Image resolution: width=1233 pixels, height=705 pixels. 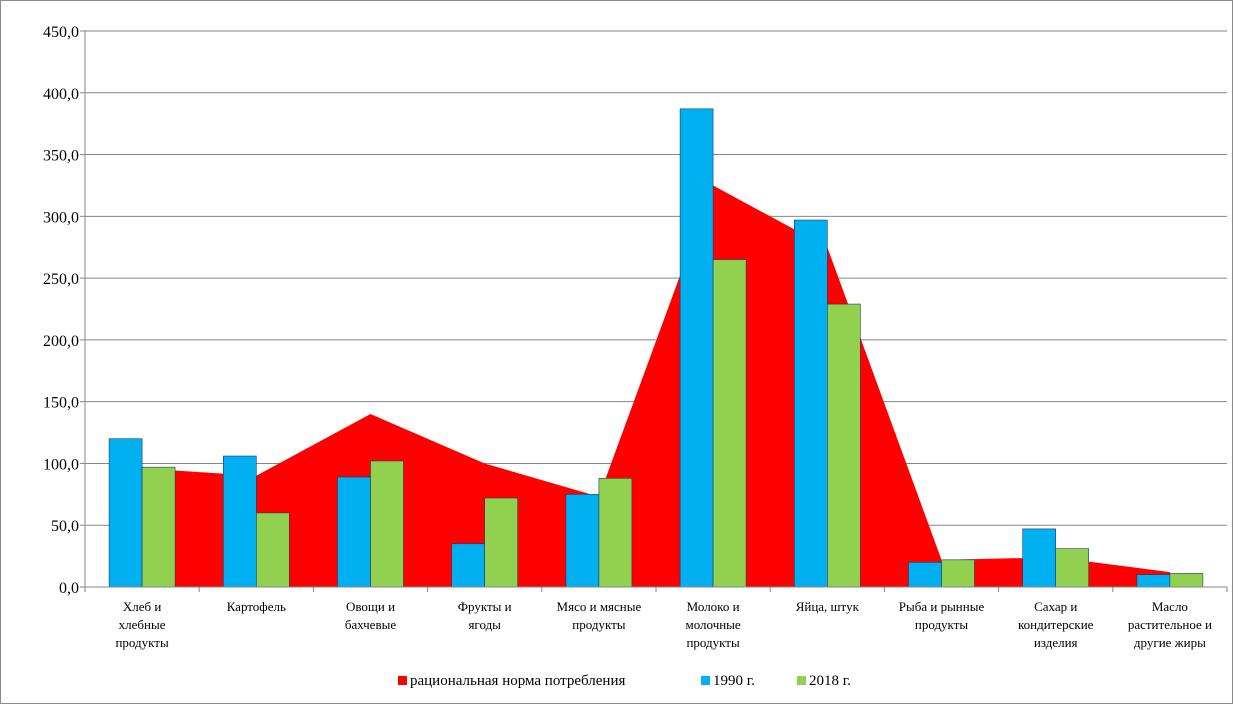 I want to click on category-label-line: Мясо и мясные, so click(x=599, y=606).